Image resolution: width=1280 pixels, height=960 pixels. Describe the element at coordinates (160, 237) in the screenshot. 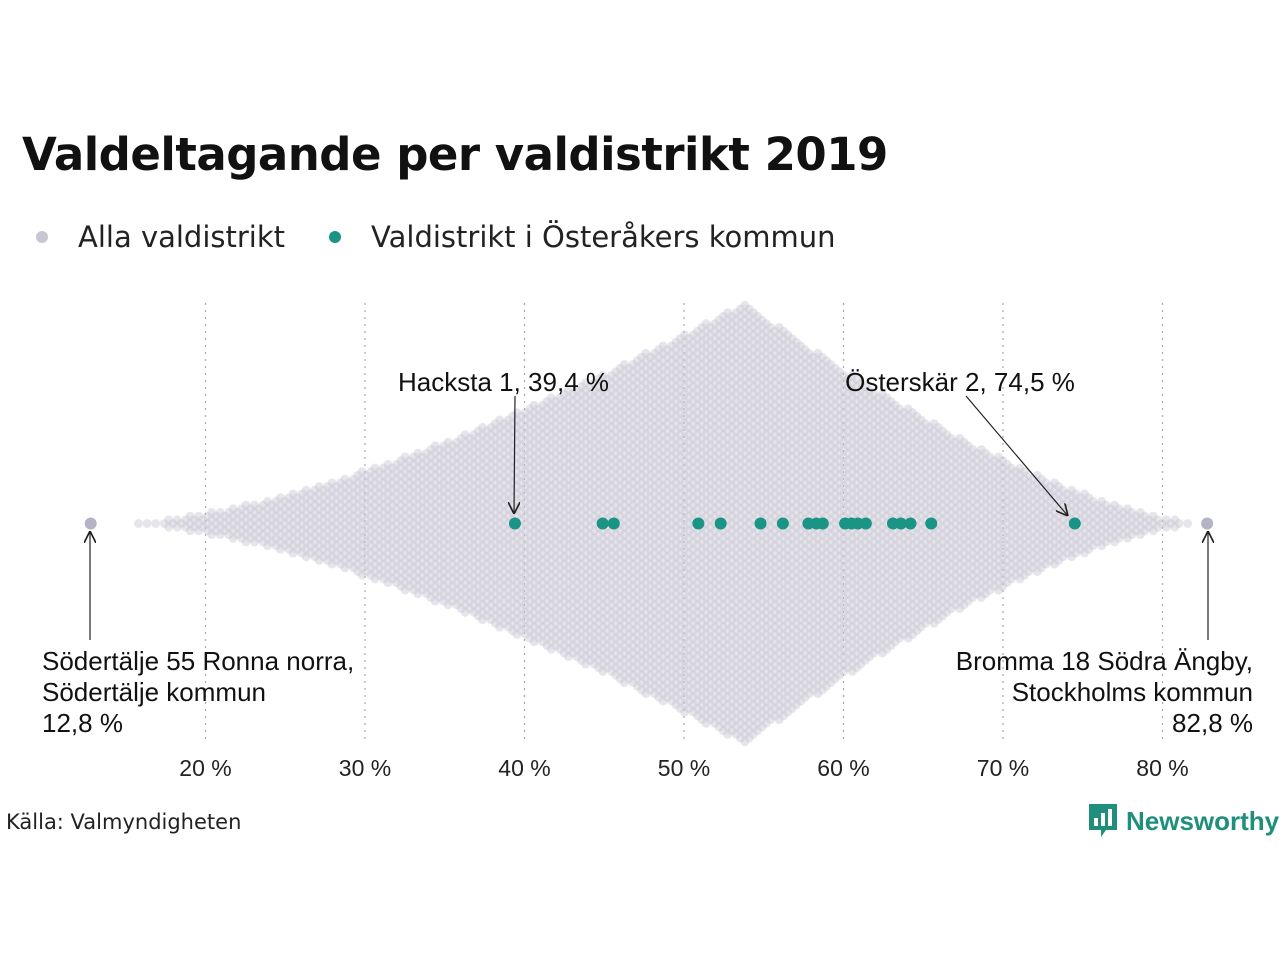

I see `legend-item-all: Alla valdistrikt` at that location.